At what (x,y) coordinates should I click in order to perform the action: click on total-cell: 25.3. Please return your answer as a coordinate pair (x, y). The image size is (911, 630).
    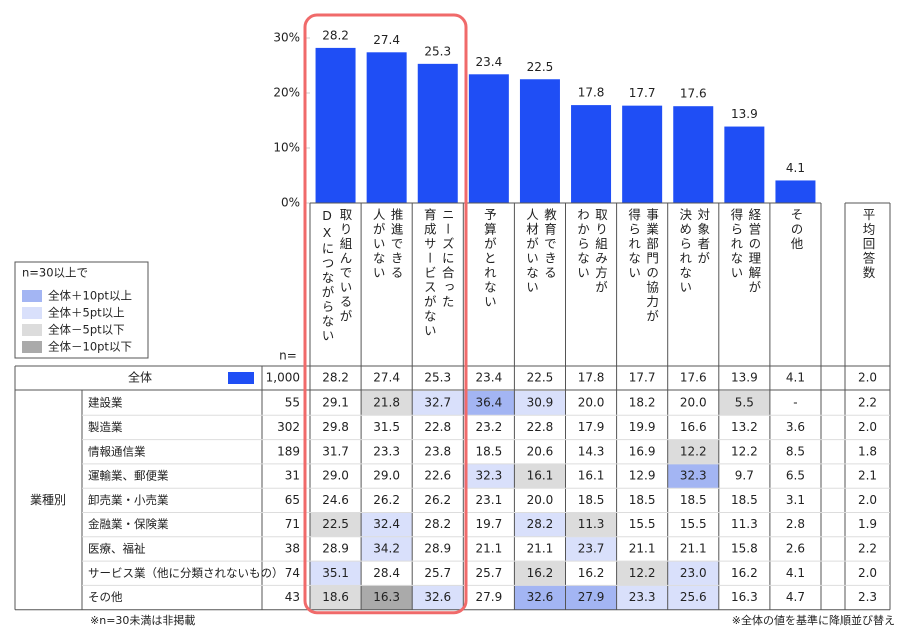
    Looking at the image, I should click on (437, 378).